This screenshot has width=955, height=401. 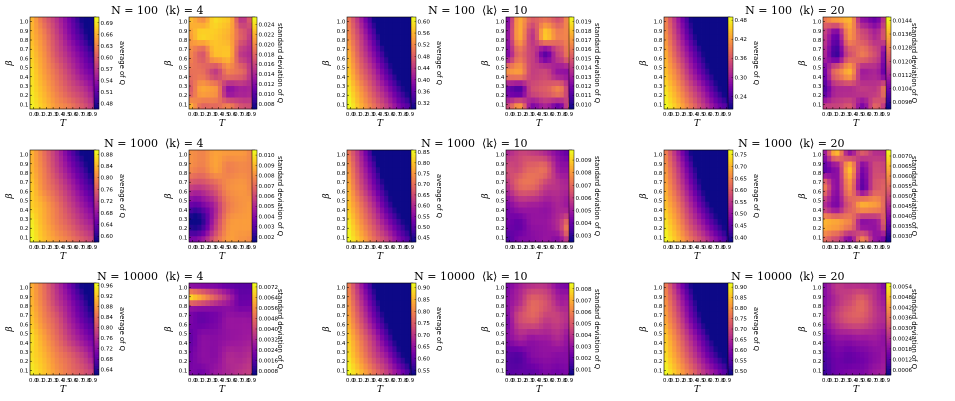 What do you see at coordinates (107, 371) in the screenshot?
I see `colorbar-tick-label: 0.64` at bounding box center [107, 371].